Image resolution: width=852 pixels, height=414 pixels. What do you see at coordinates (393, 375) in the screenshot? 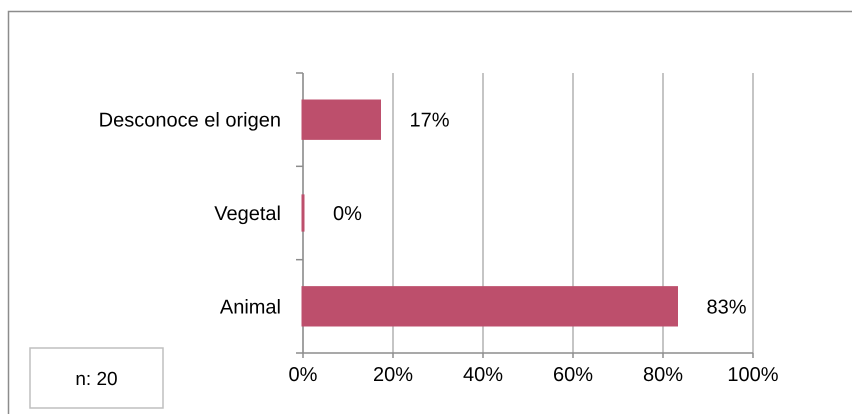
I see `x-tick-label: 20%` at bounding box center [393, 375].